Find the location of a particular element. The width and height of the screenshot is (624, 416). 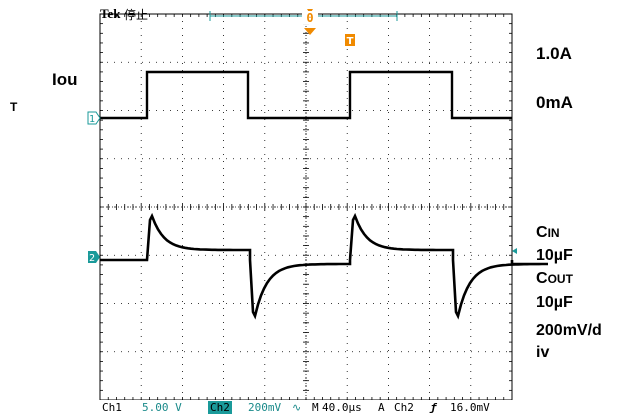

ch2-coupling-icon: ∿ is located at coordinates (297, 407).